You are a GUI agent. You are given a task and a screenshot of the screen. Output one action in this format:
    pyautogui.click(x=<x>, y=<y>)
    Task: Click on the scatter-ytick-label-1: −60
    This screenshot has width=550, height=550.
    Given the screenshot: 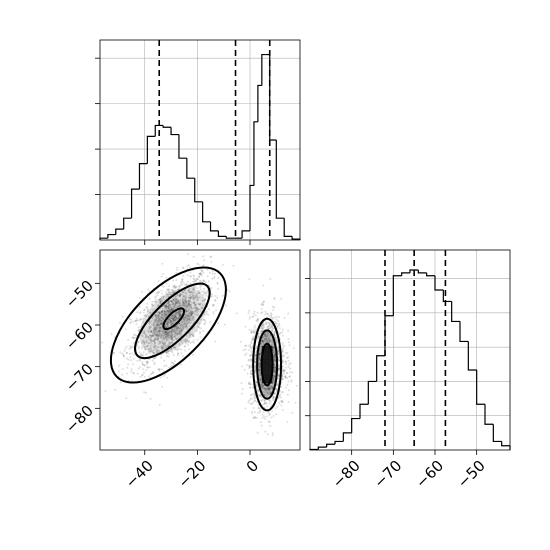 What is the action you would take?
    pyautogui.click(x=79, y=335)
    